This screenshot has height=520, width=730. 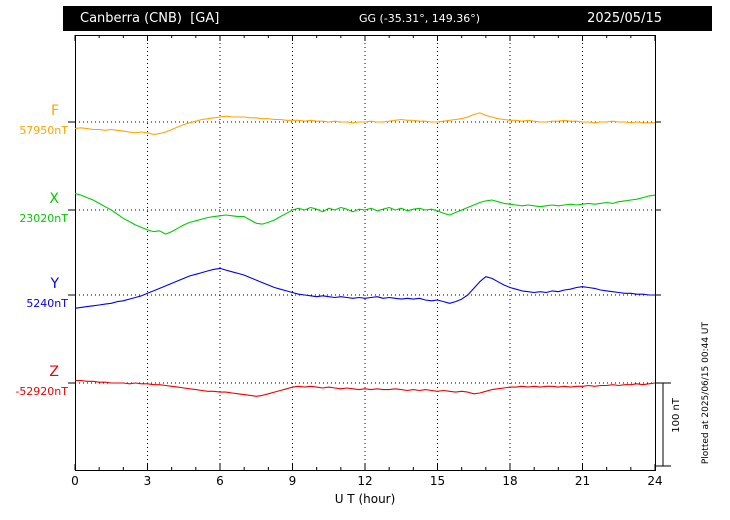 I want to click on trace-f, so click(x=364, y=123).